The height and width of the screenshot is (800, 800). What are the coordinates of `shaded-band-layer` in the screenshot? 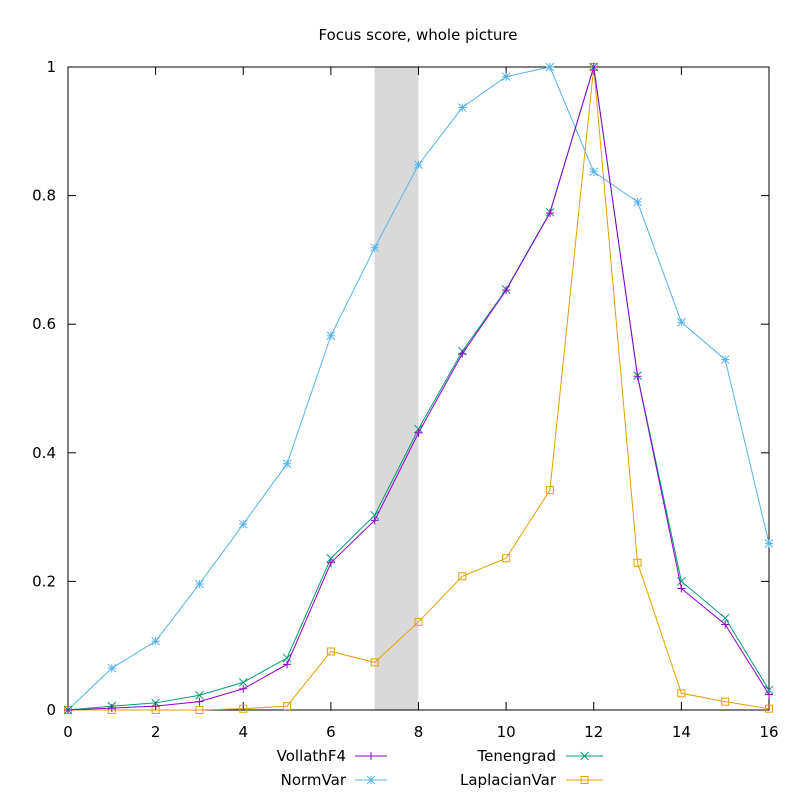 It's located at (396, 388).